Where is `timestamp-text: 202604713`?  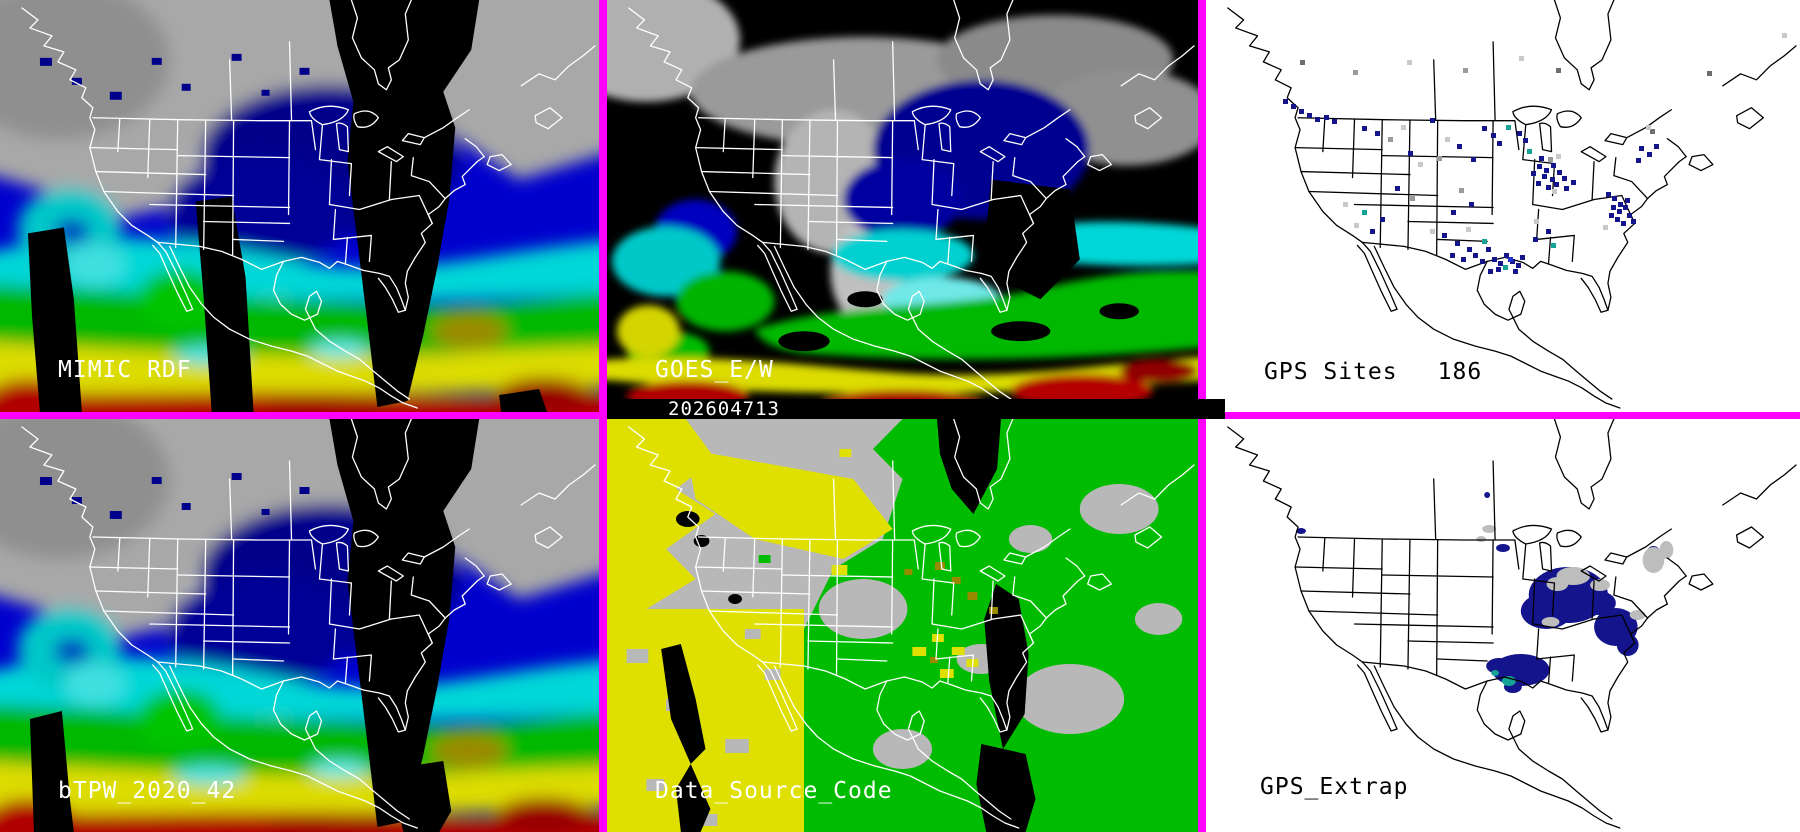 timestamp-text: 202604713 is located at coordinates (724, 409).